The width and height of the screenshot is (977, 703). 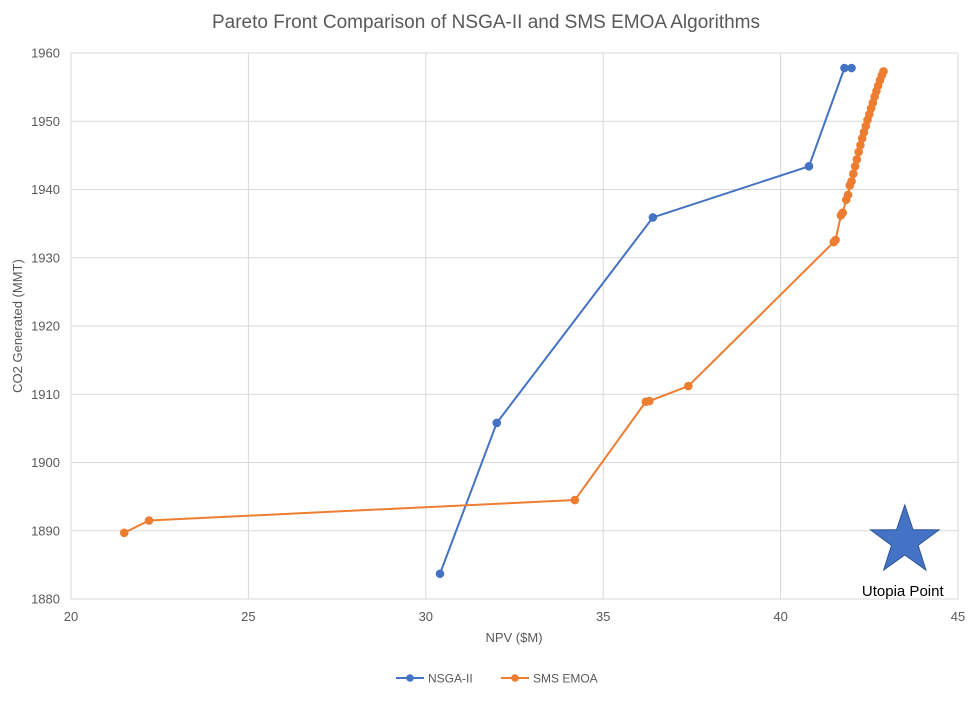 I want to click on legend-item: SMS EMOA, so click(x=549, y=679).